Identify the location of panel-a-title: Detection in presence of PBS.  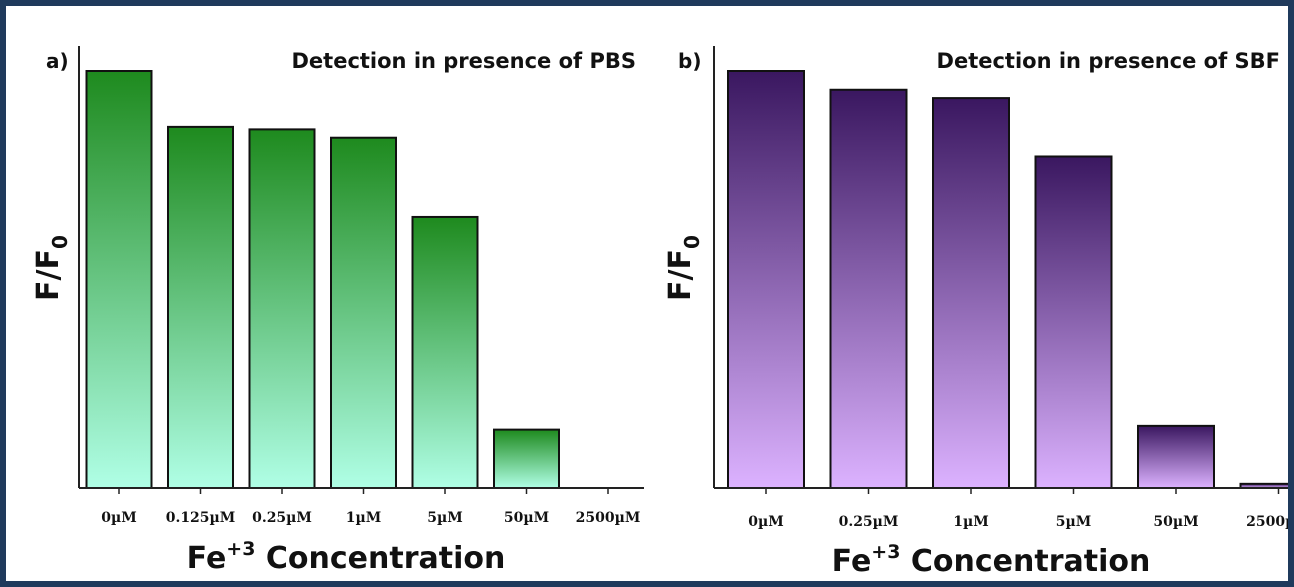
(463, 61).